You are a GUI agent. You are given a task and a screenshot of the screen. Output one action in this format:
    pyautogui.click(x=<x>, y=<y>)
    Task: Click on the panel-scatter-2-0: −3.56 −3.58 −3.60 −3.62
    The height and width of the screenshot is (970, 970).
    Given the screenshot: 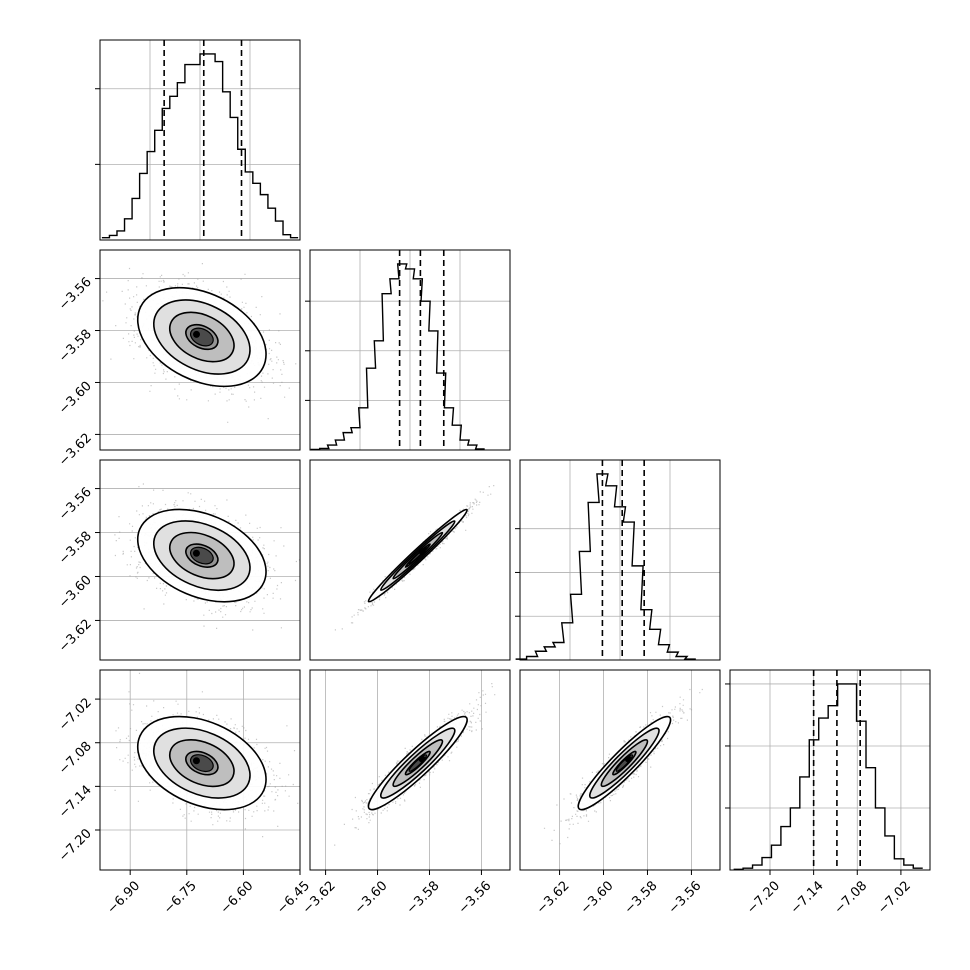 What is the action you would take?
    pyautogui.click(x=178, y=560)
    